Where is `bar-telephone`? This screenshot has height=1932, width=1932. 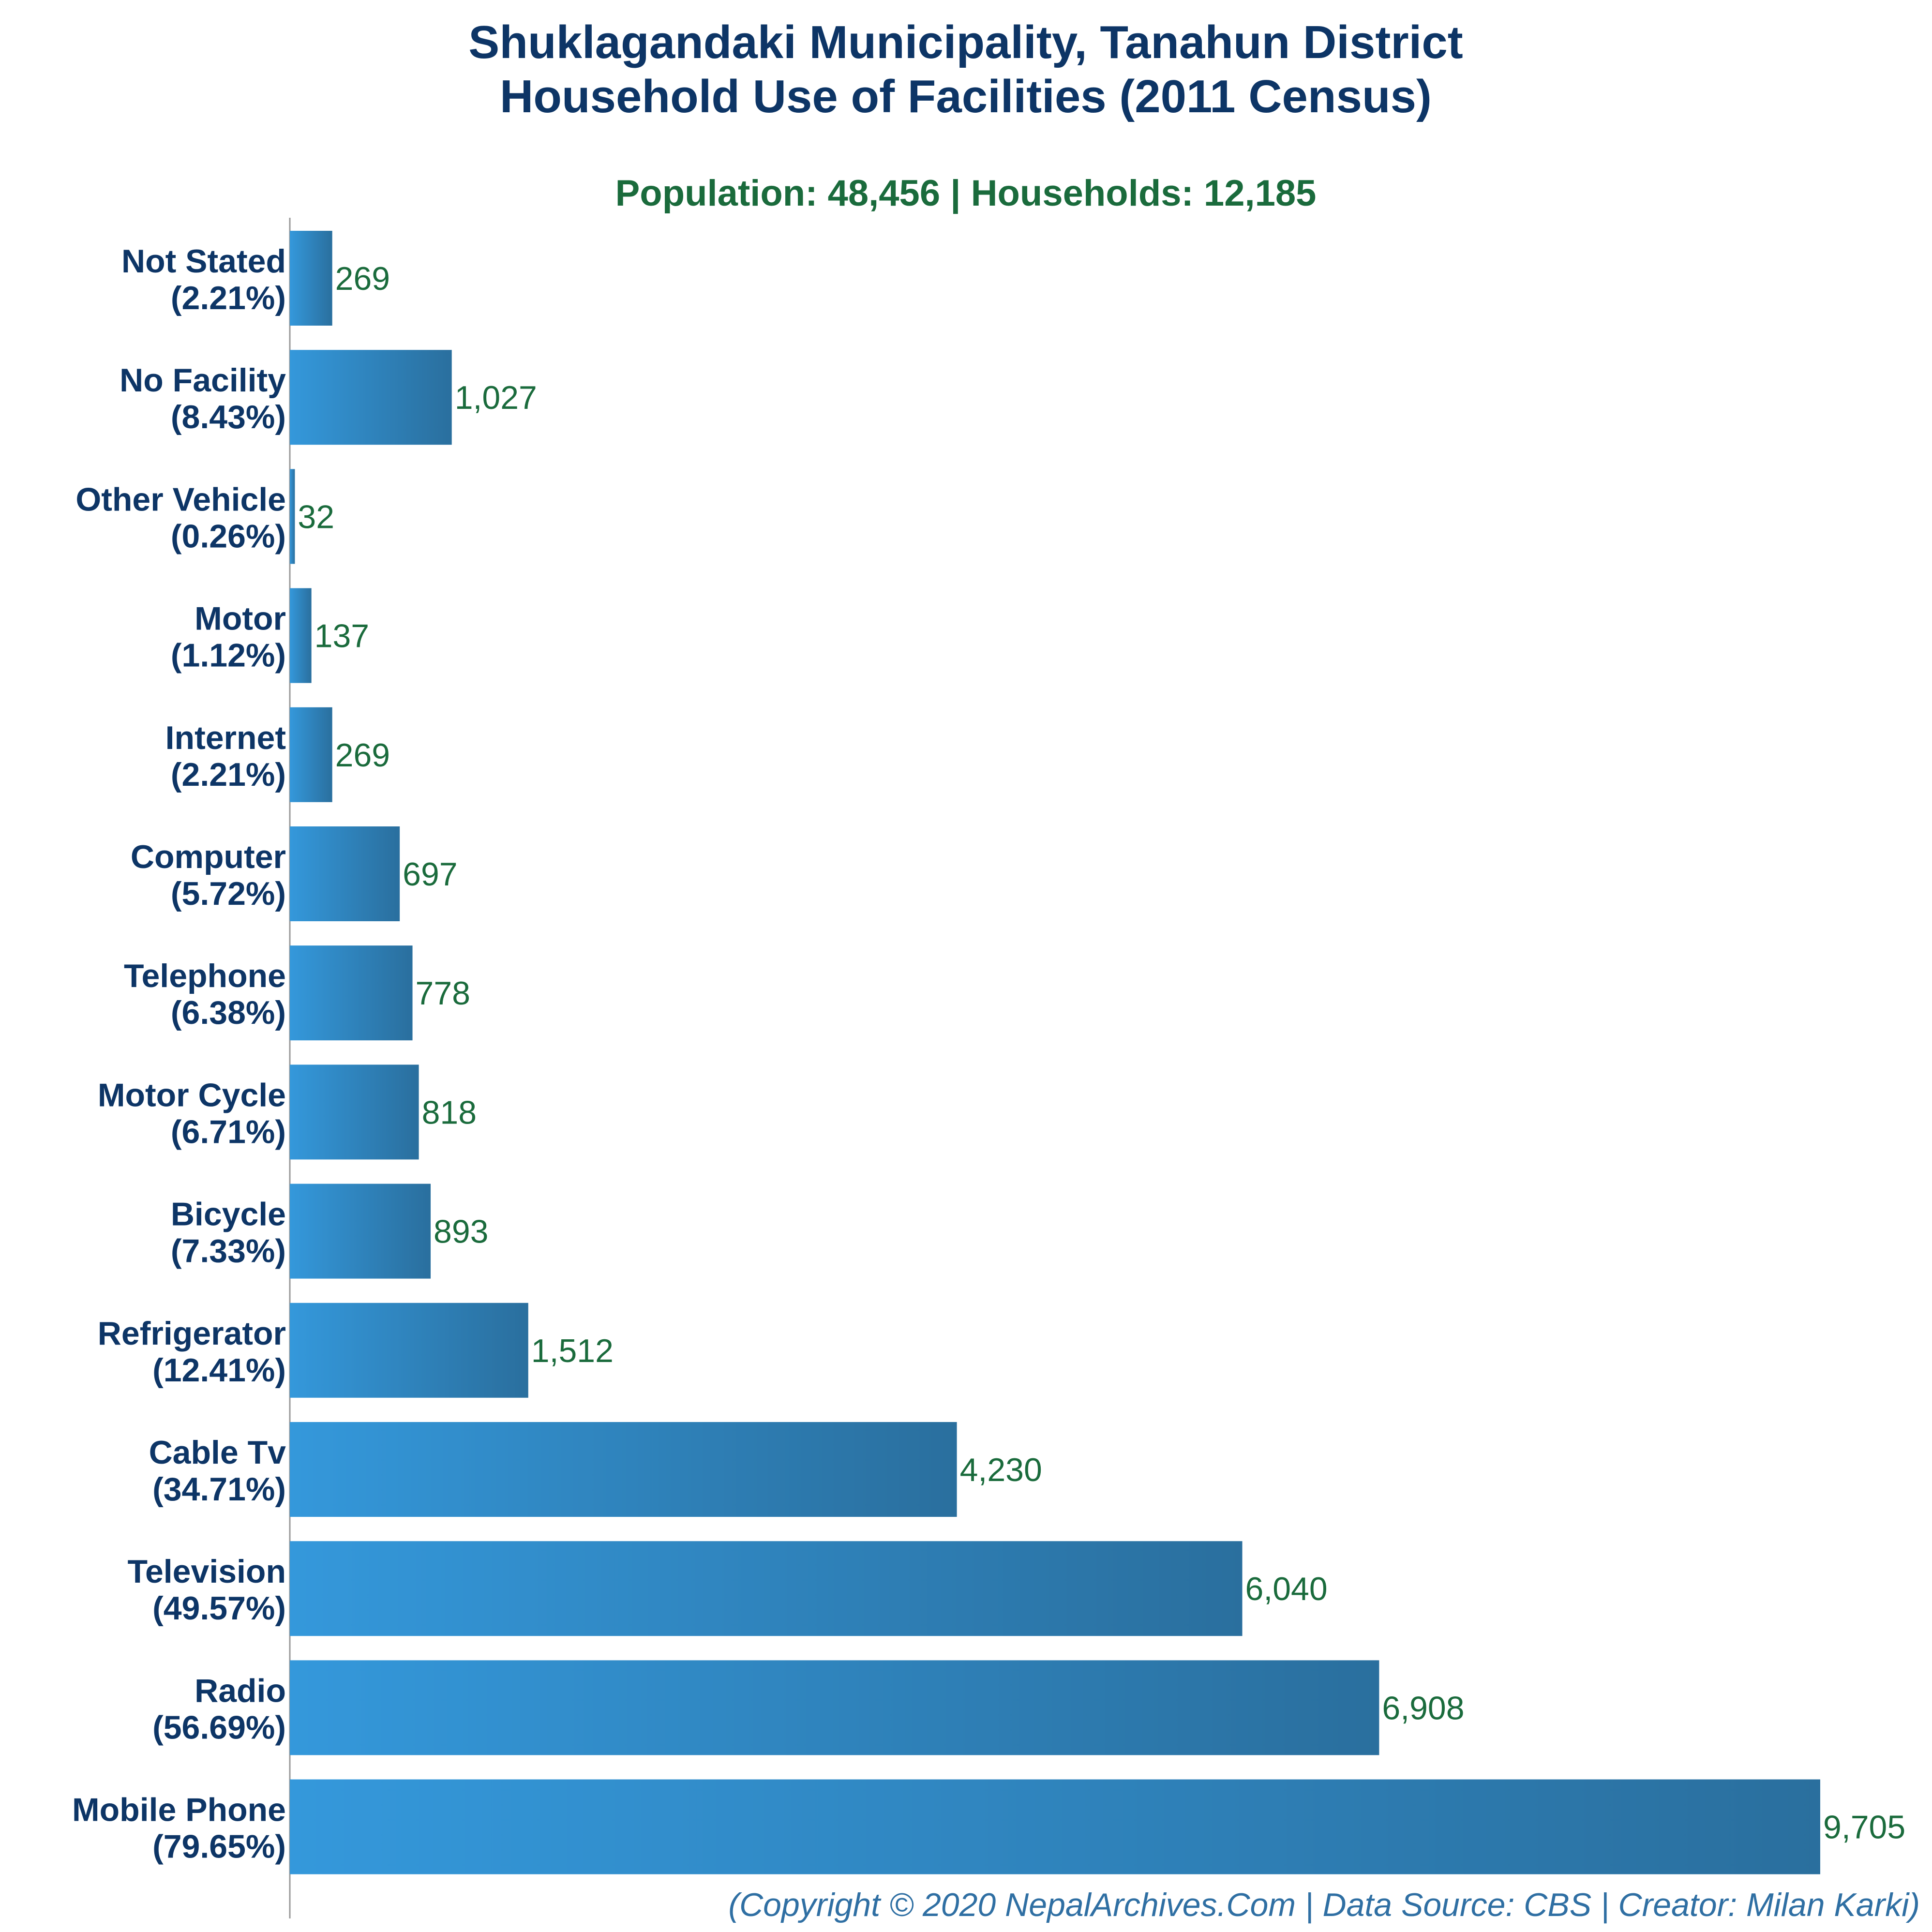 bar-telephone is located at coordinates (351, 993).